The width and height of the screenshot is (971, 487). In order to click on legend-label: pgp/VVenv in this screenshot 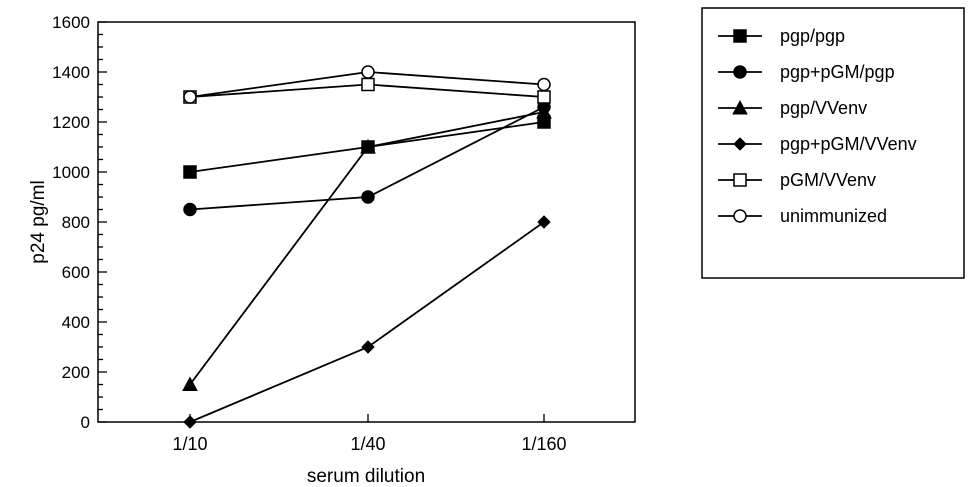, I will do `click(823, 108)`.